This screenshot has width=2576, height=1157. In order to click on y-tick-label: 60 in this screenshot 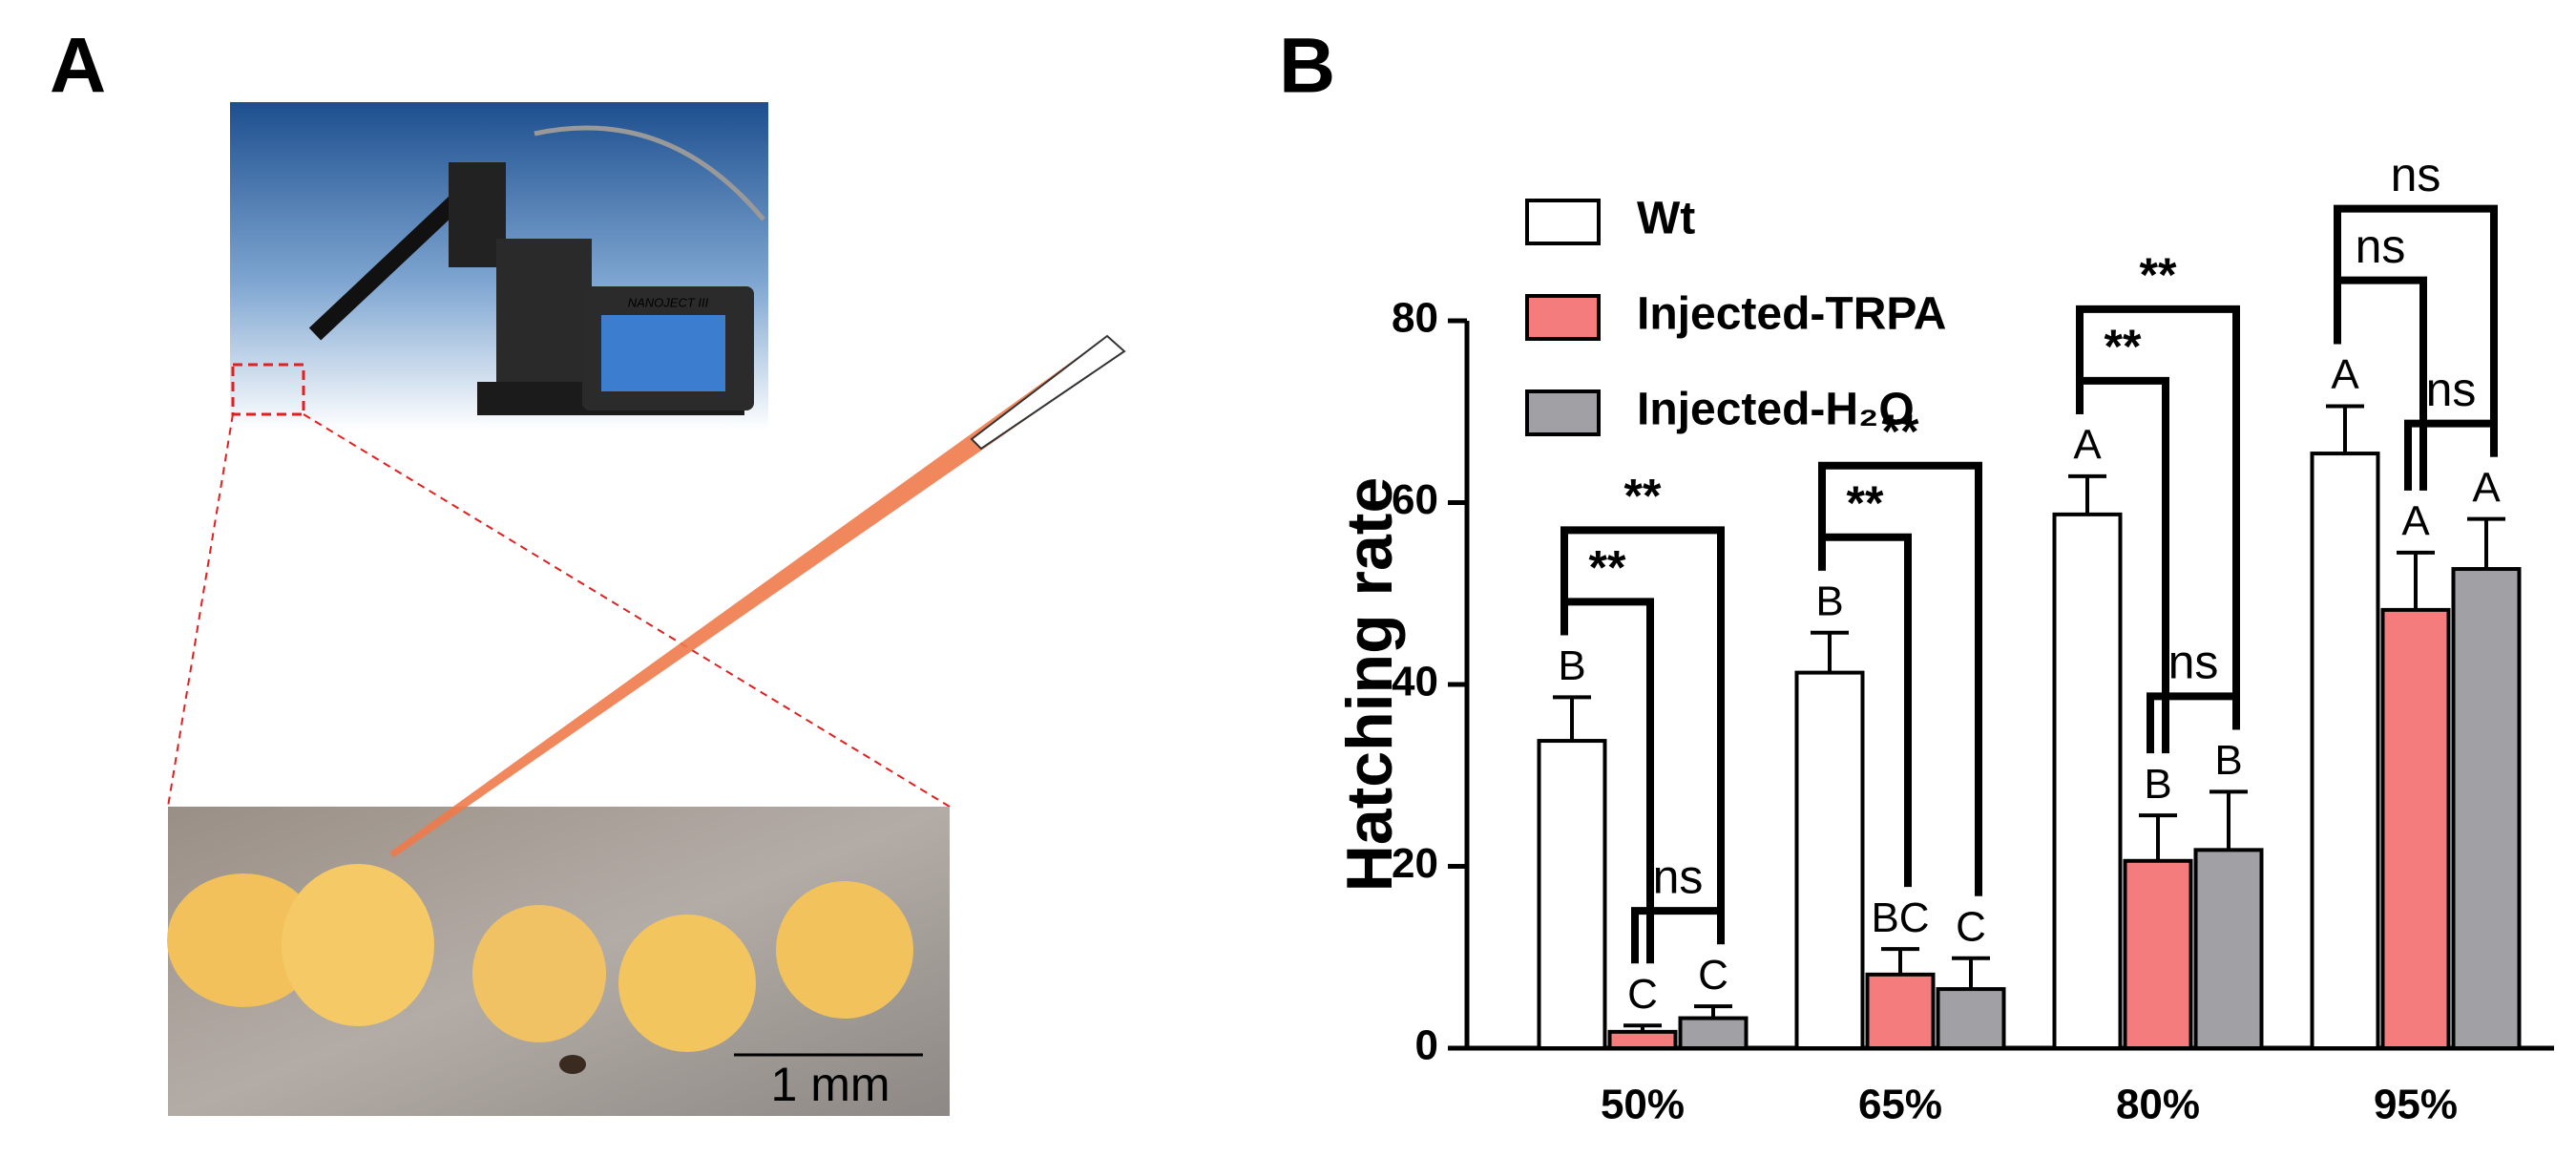, I will do `click(1415, 499)`.